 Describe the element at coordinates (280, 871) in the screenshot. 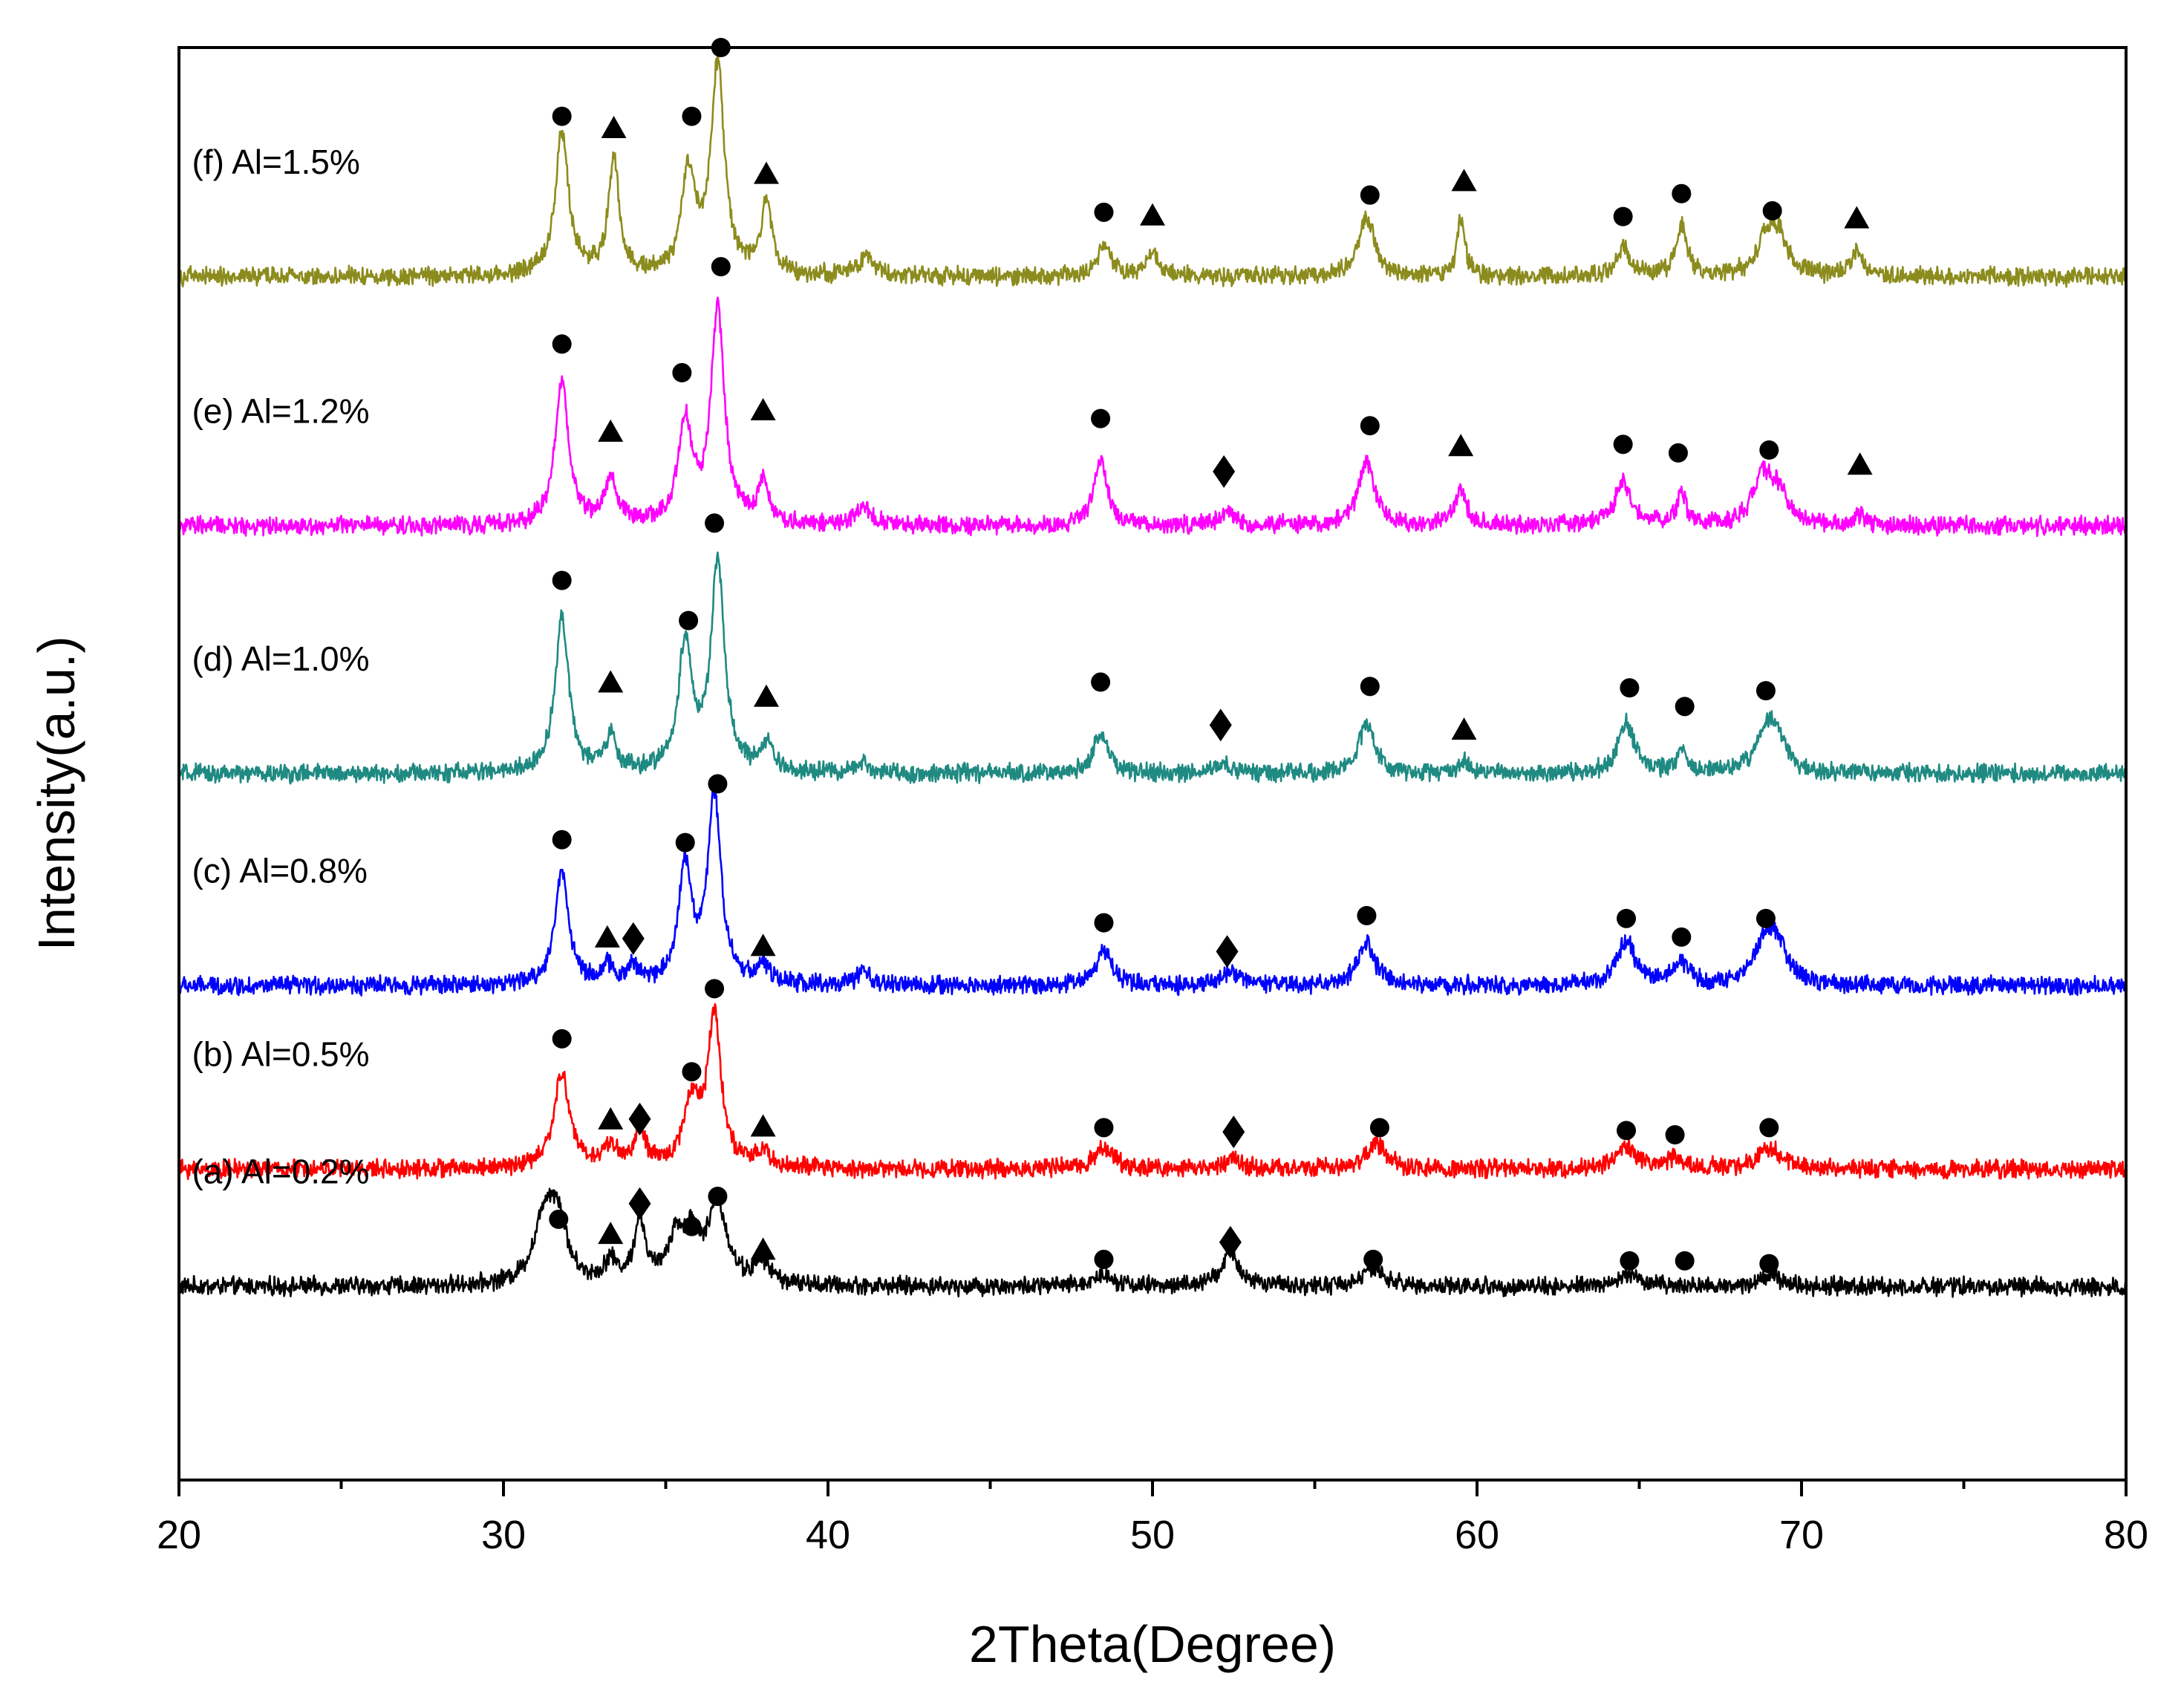

I see `series-label: (c) Al=0.8%` at that location.